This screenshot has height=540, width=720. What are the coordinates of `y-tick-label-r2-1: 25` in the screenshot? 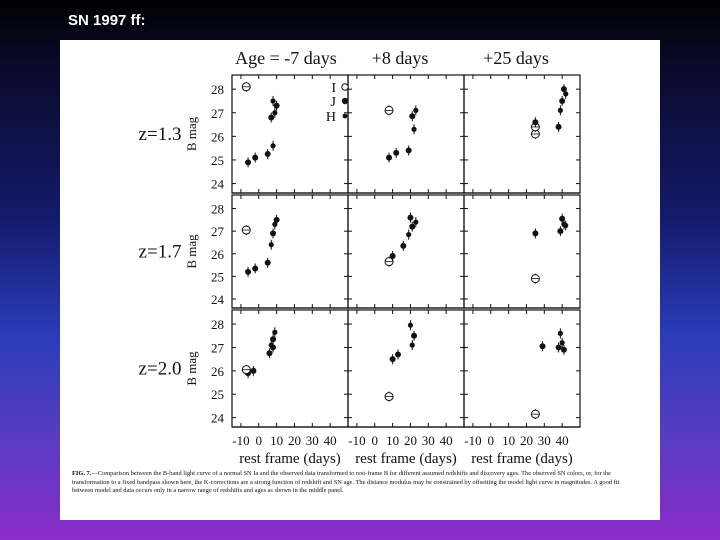 It's located at (217, 394).